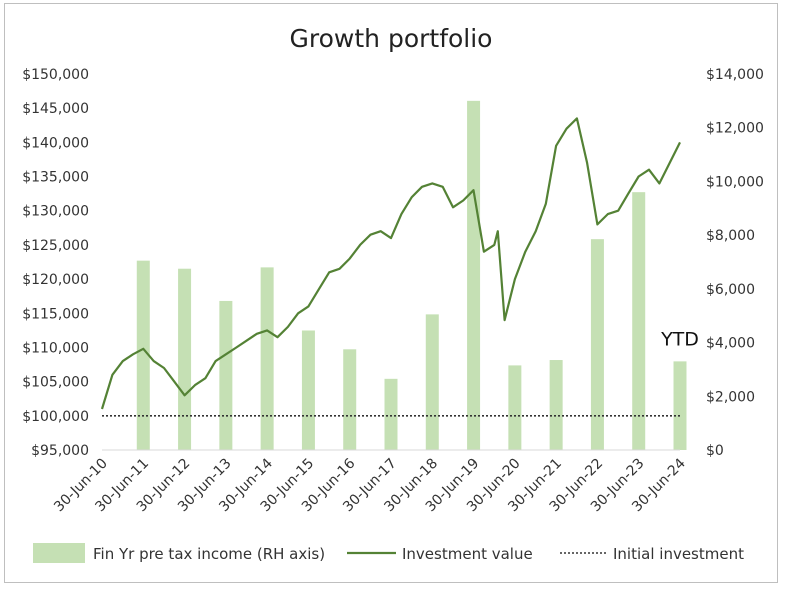  What do you see at coordinates (59, 553) in the screenshot?
I see `legend-bar-swatch` at bounding box center [59, 553].